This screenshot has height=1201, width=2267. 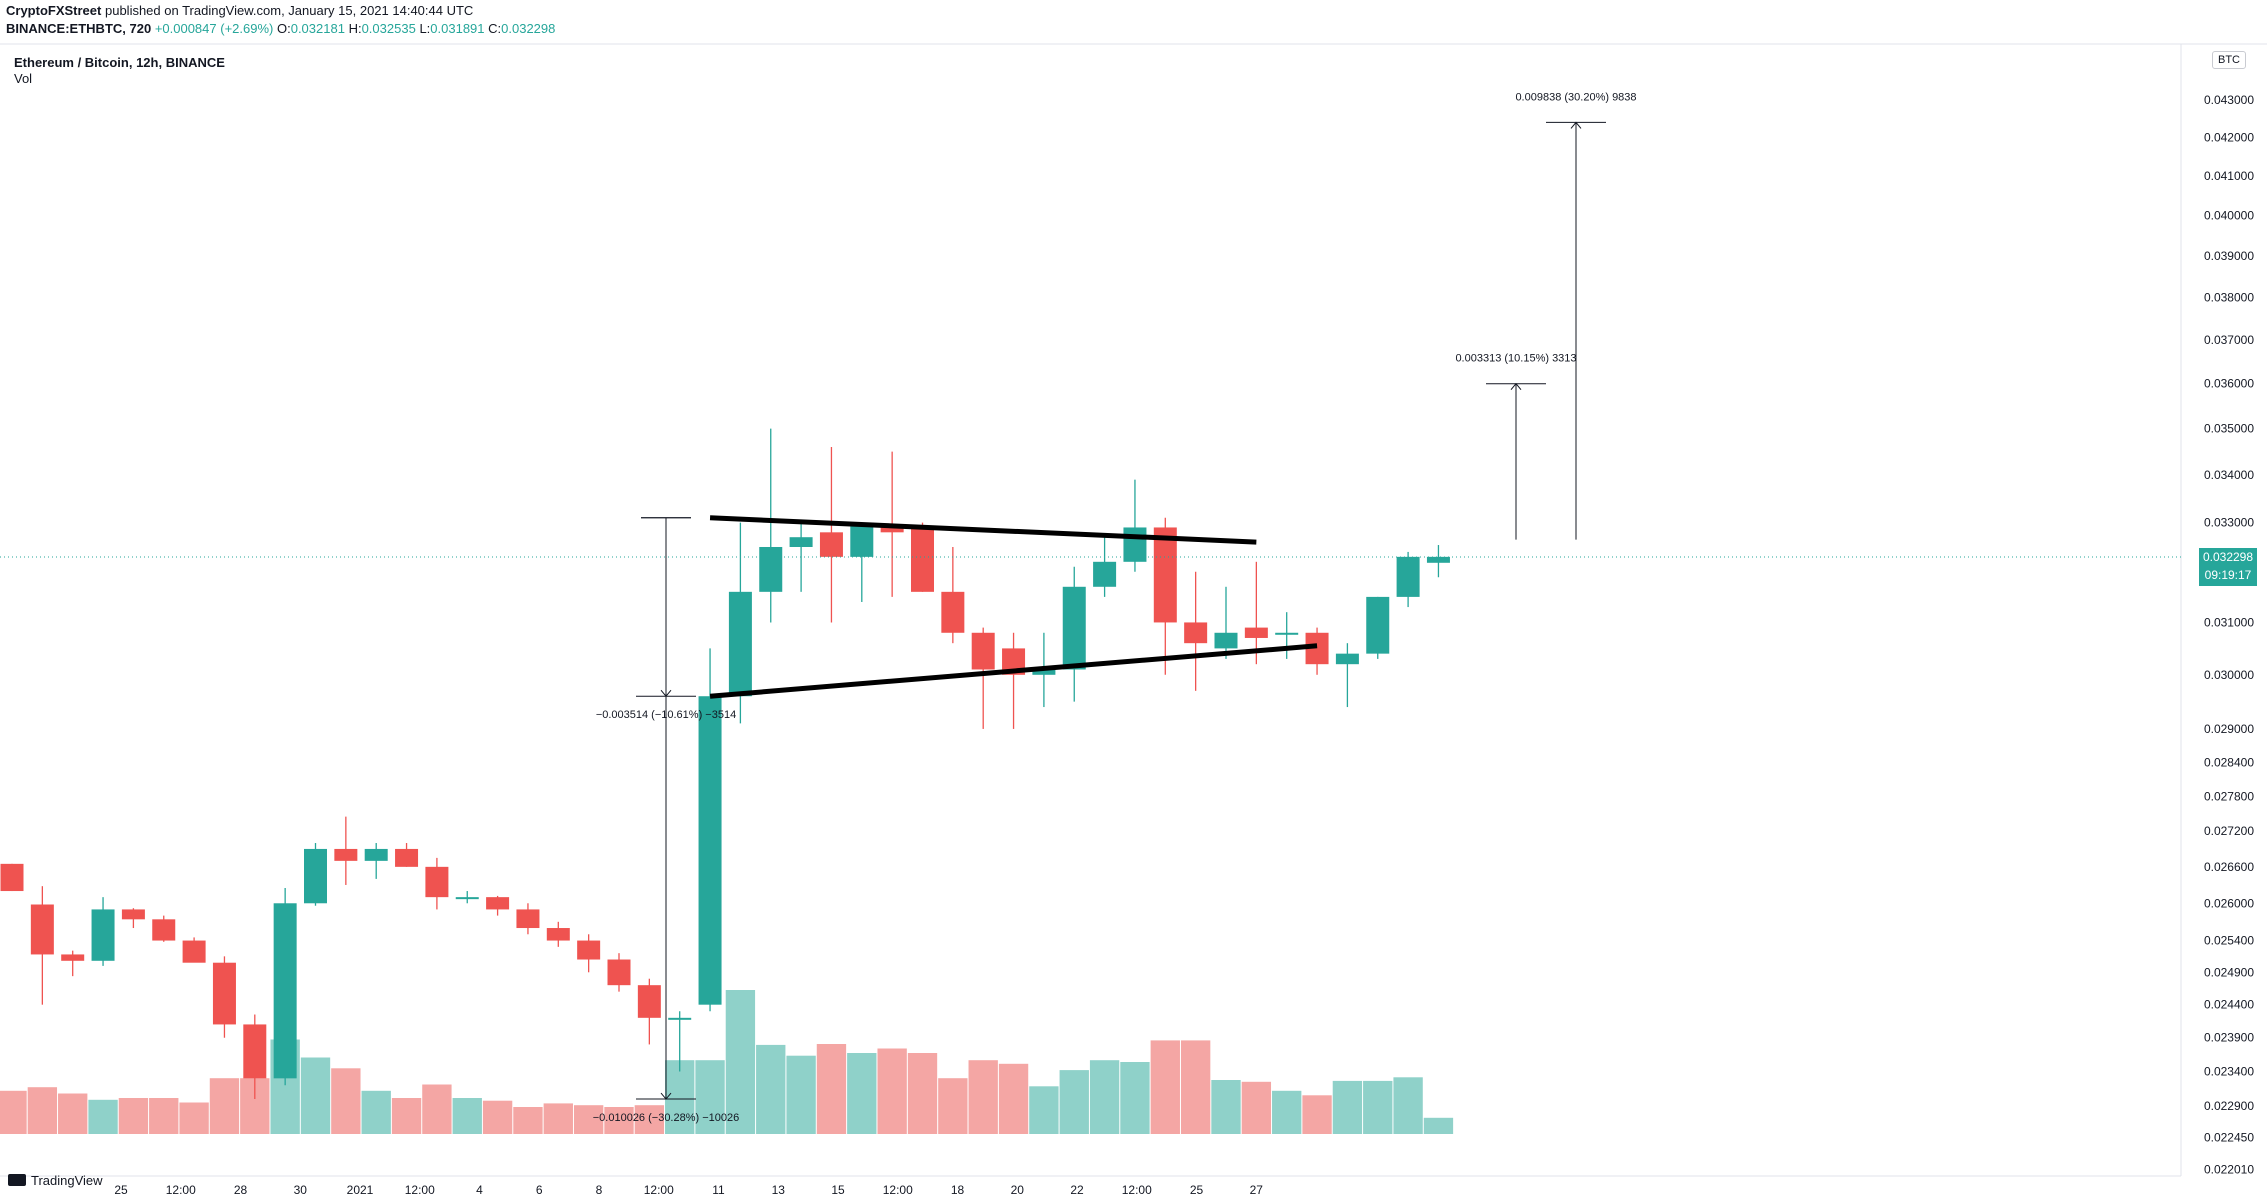 What do you see at coordinates (457, 28) in the screenshot?
I see `low-value: 0.031891` at bounding box center [457, 28].